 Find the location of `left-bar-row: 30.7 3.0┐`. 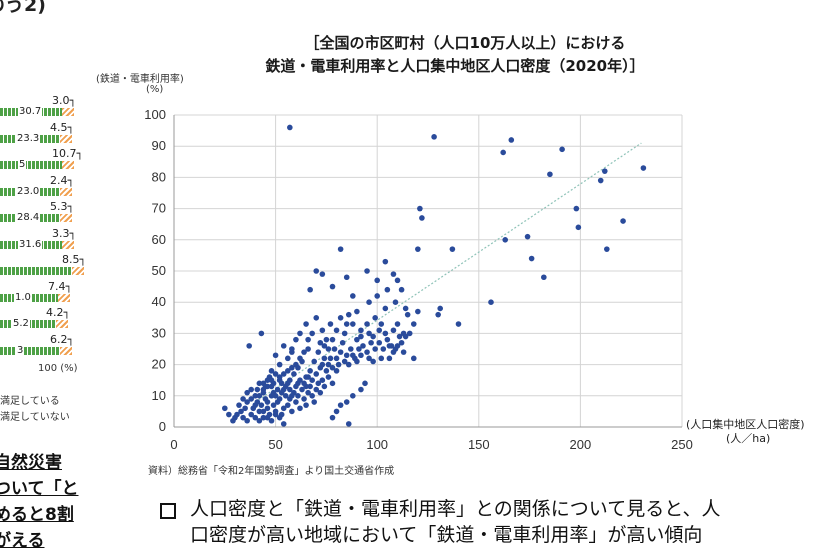

left-bar-row: 30.7 3.0┐ is located at coordinates (44, 107).